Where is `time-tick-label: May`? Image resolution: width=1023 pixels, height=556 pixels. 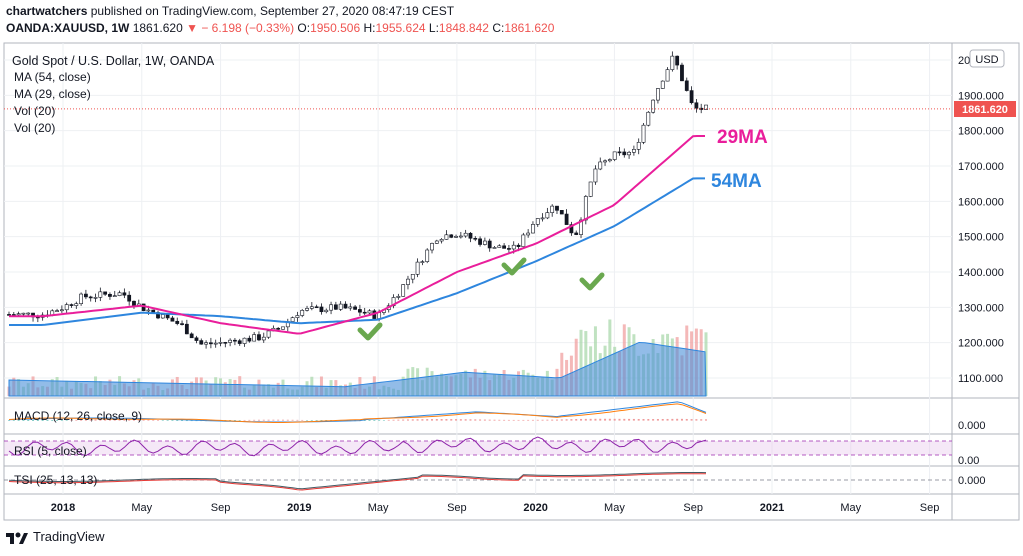
time-tick-label: May is located at coordinates (614, 508).